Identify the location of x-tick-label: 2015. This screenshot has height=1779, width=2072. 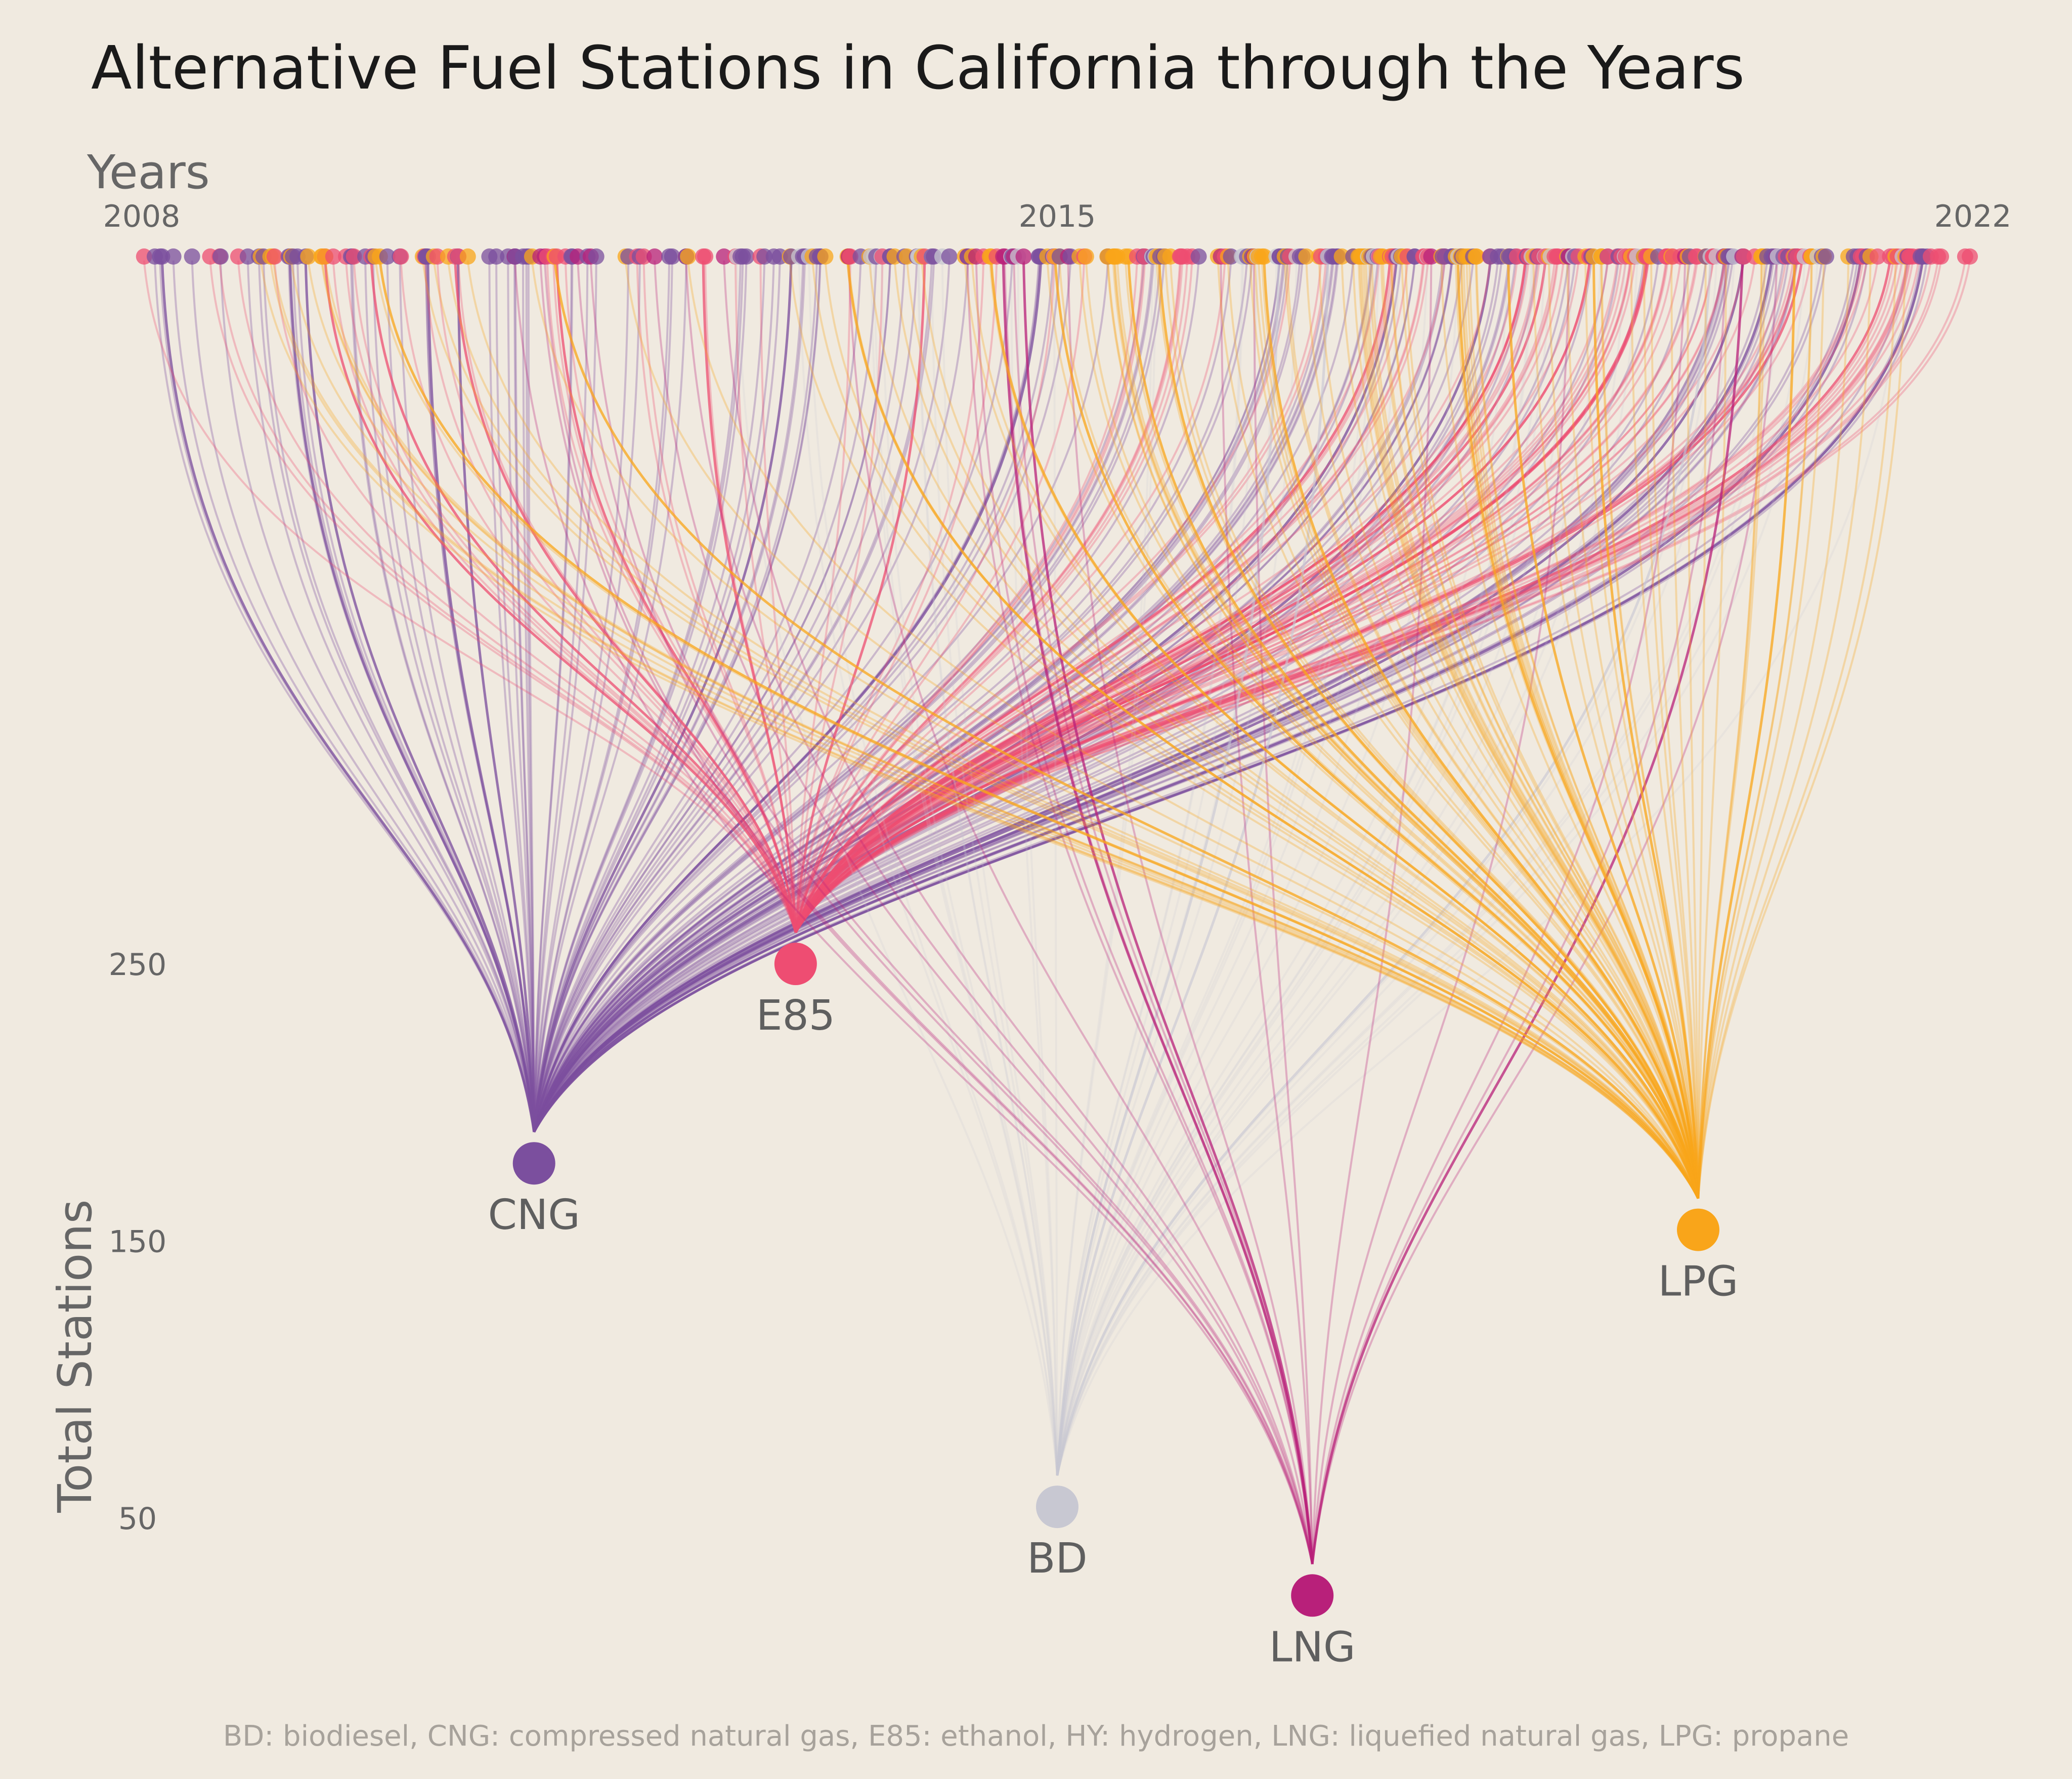
(1057, 217).